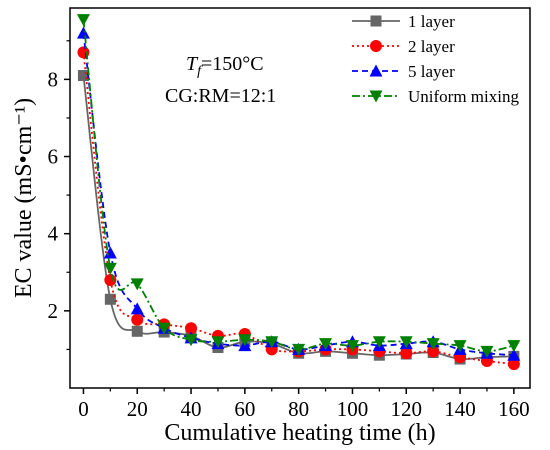  Describe the element at coordinates (298, 409) in the screenshot. I see `x-tick-label-80: 80` at that location.